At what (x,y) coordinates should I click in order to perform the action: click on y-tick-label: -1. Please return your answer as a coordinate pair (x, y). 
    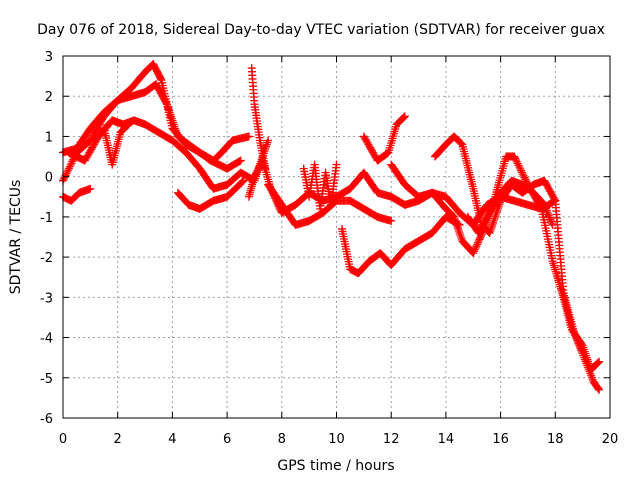
    Looking at the image, I should click on (46, 218).